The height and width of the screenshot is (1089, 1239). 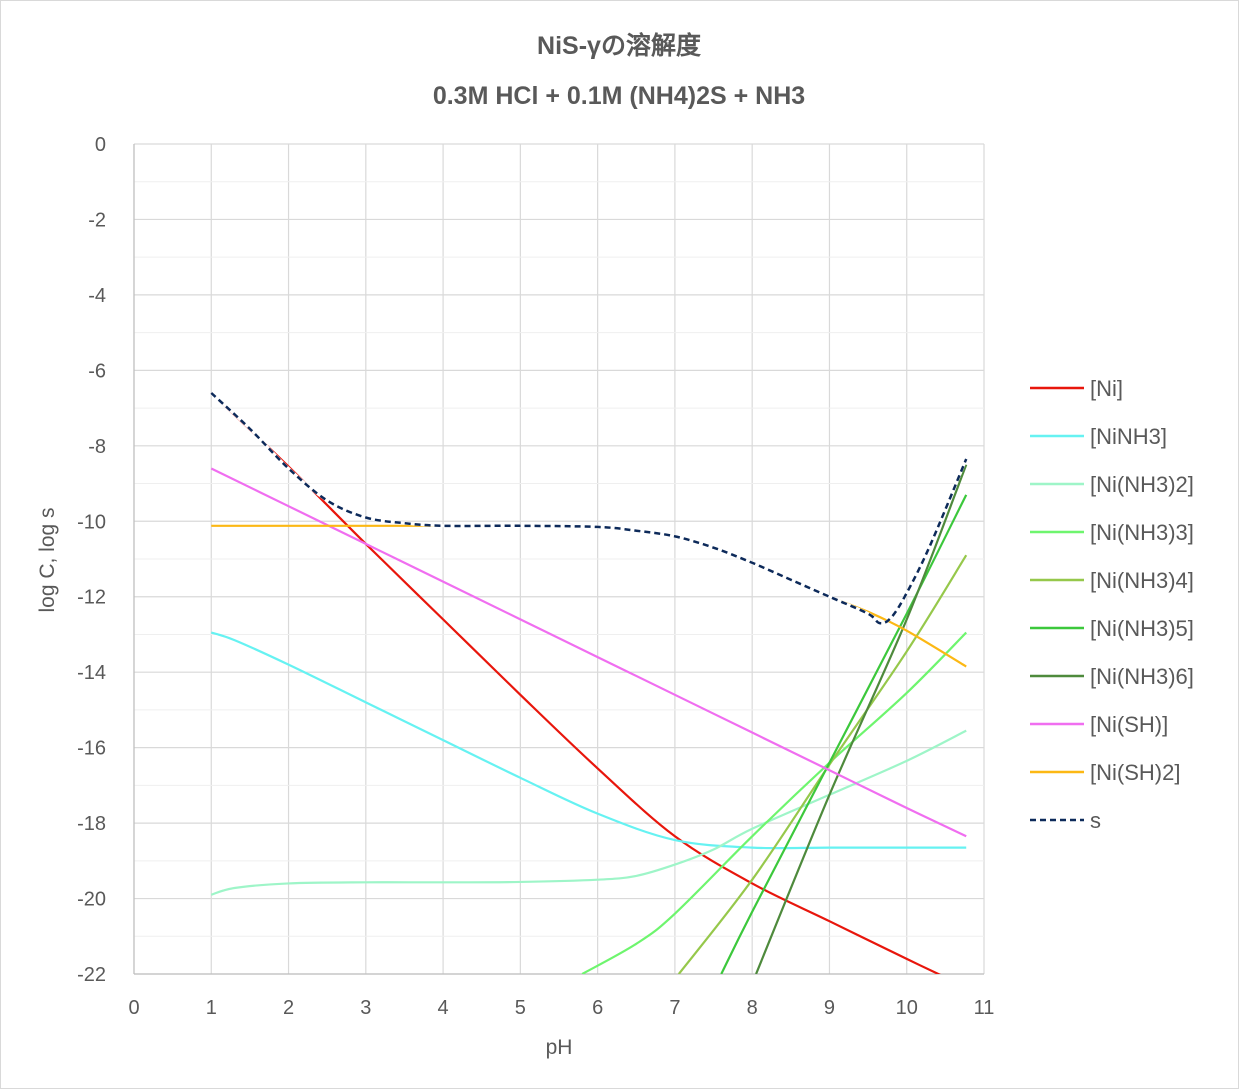 What do you see at coordinates (365, 1008) in the screenshot?
I see `x-tick-label: 3` at bounding box center [365, 1008].